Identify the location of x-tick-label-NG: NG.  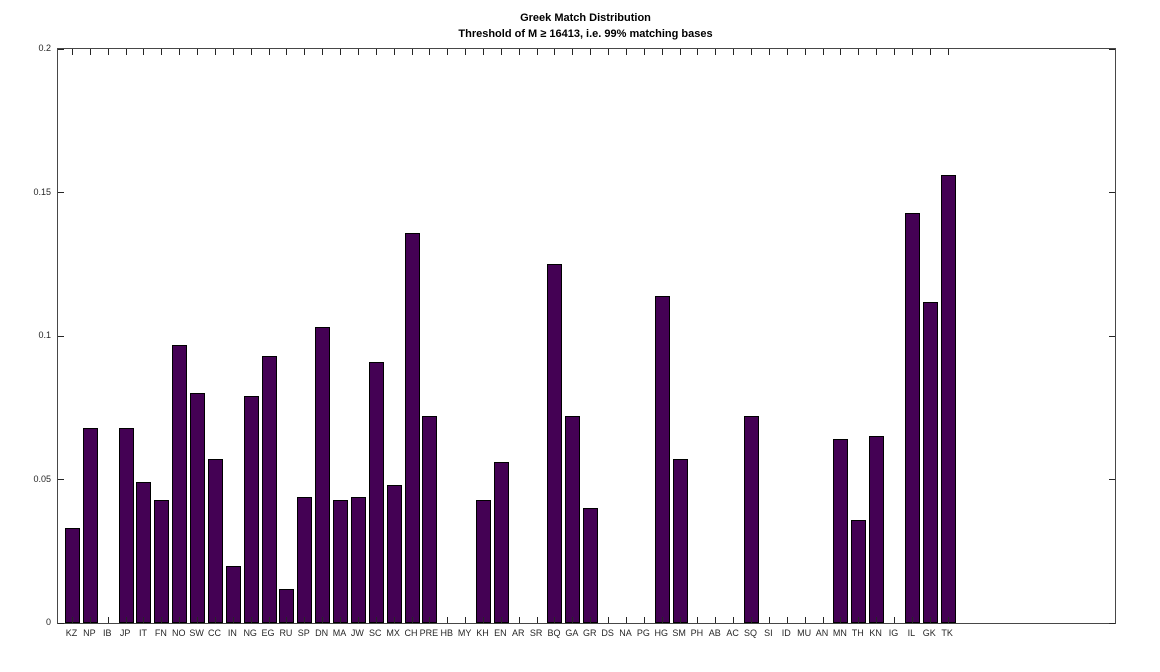
(250, 633).